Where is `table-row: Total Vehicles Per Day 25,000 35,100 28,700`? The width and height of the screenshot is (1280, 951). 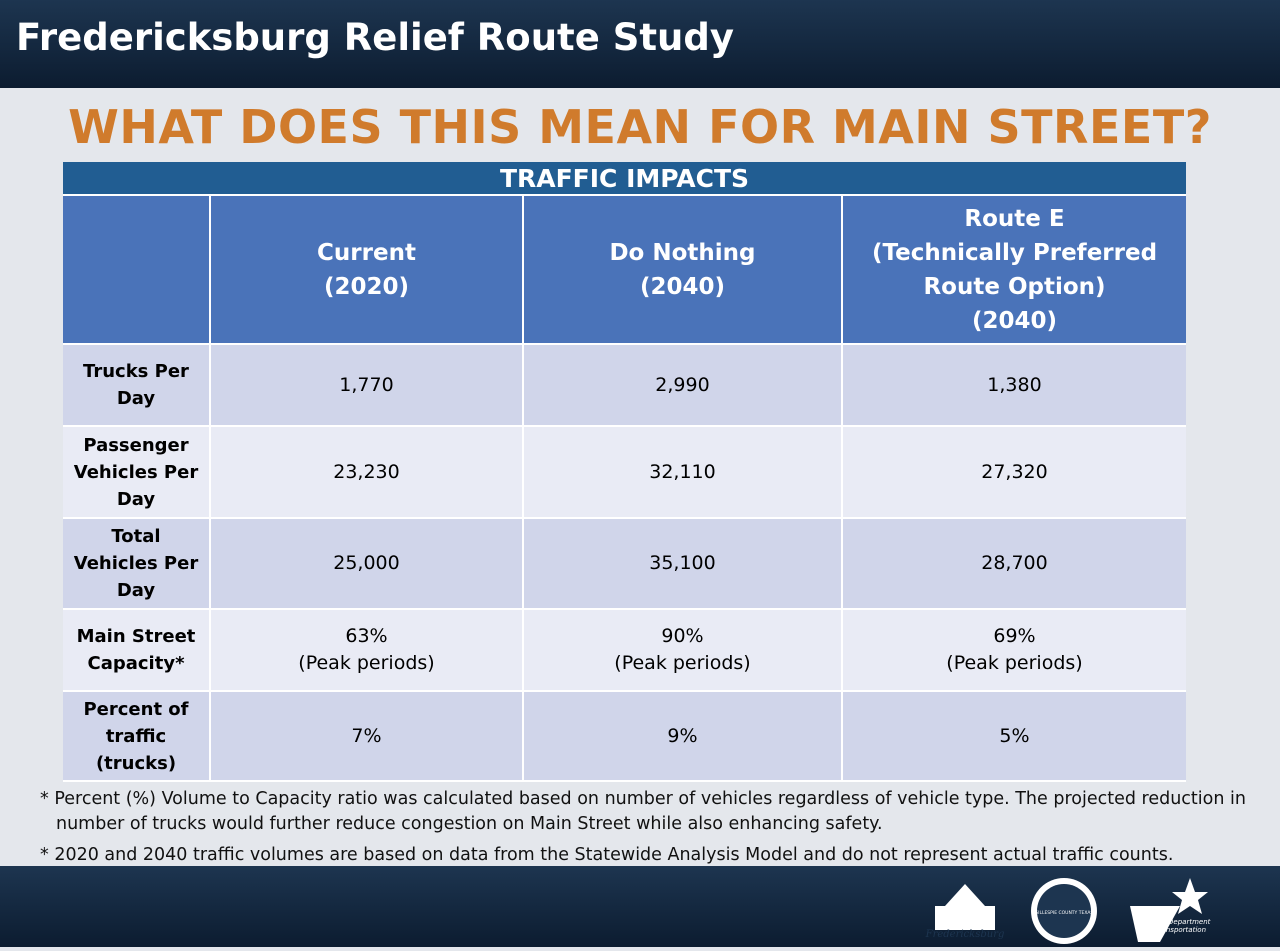 table-row: Total Vehicles Per Day 25,000 35,100 28,700 is located at coordinates (624, 564).